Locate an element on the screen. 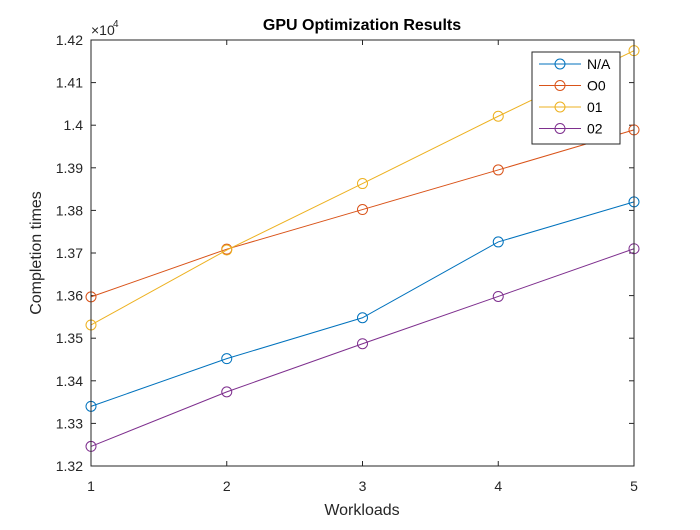 The width and height of the screenshot is (700, 530). legend-label: 02 is located at coordinates (595, 129).